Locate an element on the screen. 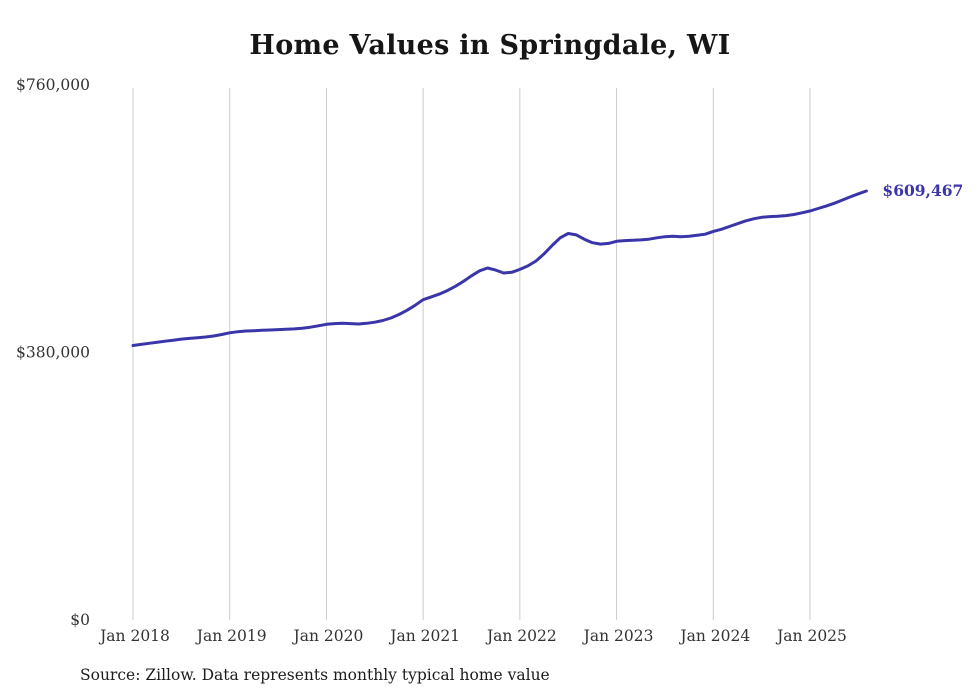  x-tick-label: Jan 2018 is located at coordinates (134, 636).